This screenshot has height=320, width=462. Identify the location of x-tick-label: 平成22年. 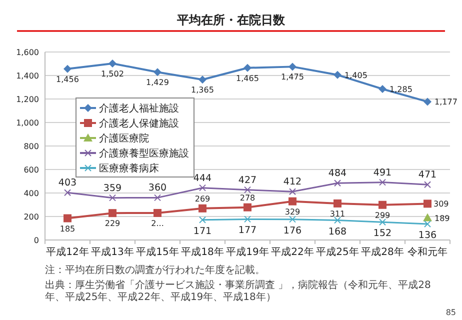
(292, 252).